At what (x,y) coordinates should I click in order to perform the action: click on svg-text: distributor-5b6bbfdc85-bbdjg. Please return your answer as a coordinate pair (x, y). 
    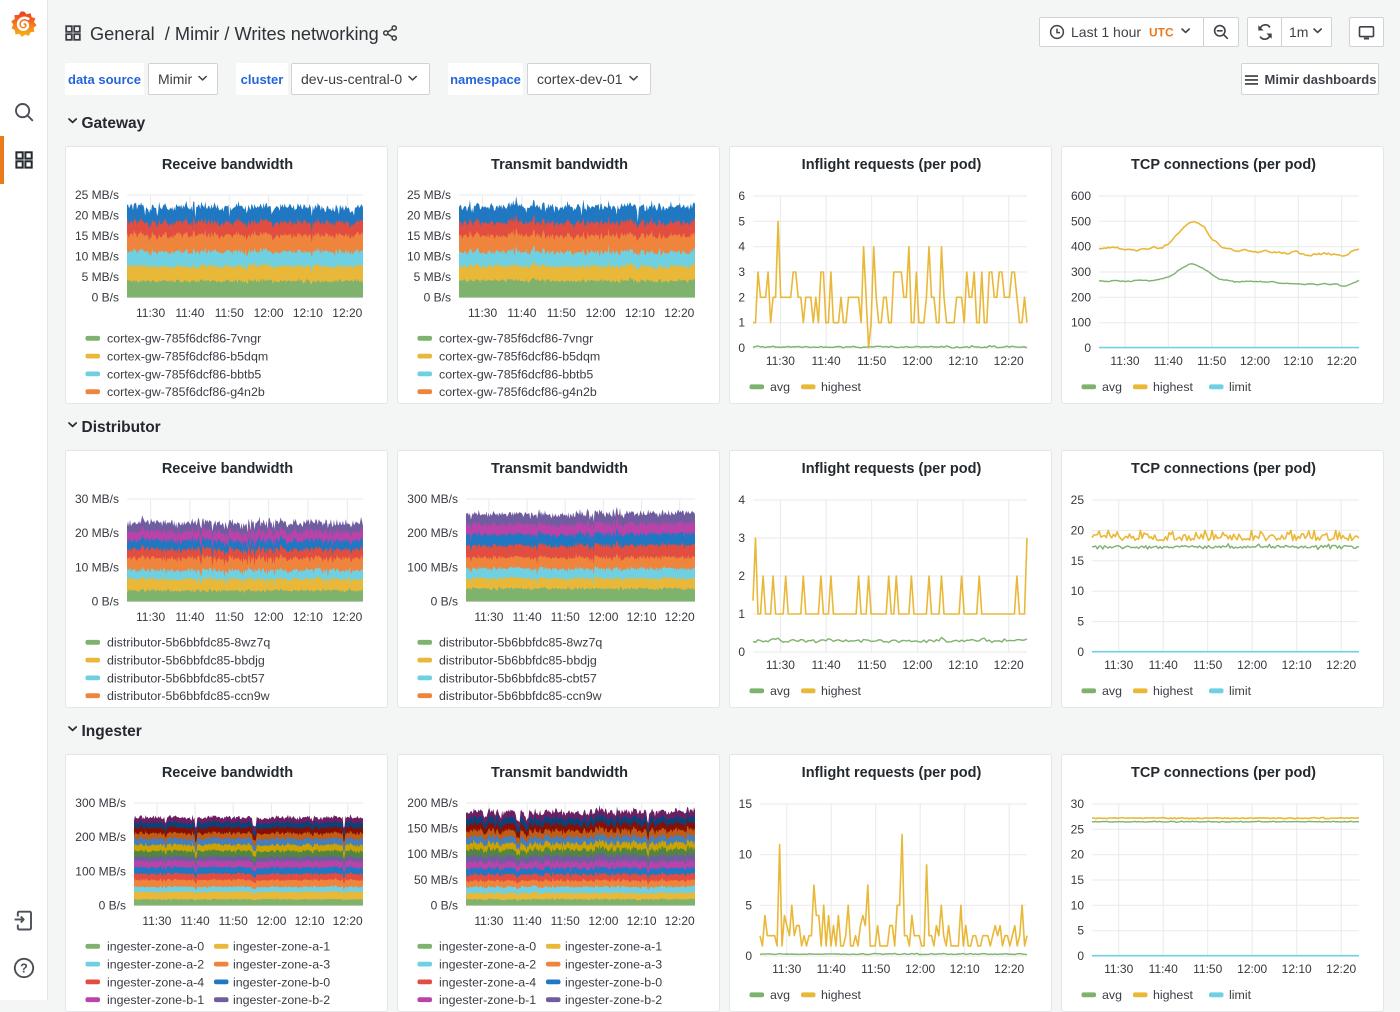
    Looking at the image, I should click on (518, 661).